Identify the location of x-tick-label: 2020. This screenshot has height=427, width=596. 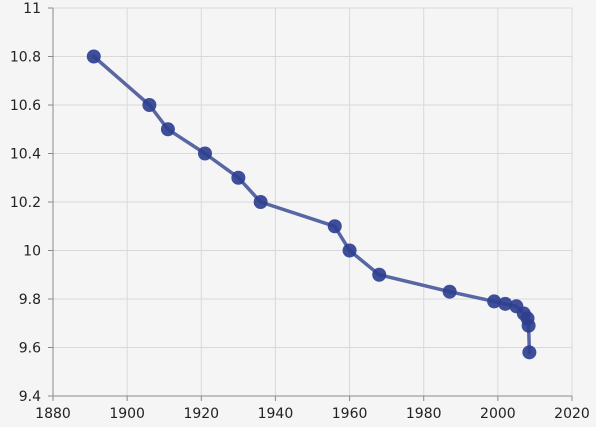
(572, 414).